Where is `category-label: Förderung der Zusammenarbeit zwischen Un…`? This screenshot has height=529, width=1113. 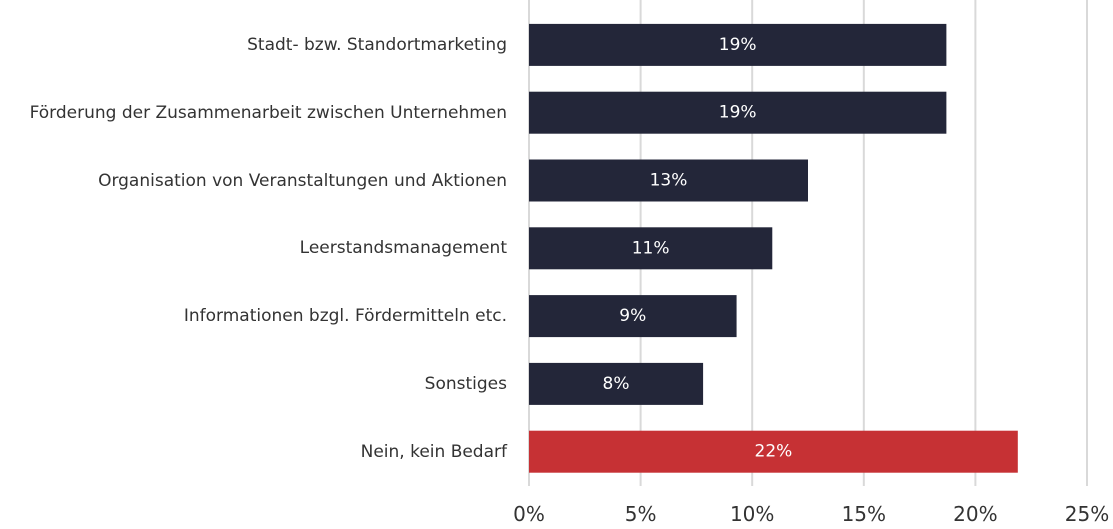 category-label: Förderung der Zusammenarbeit zwischen Un… is located at coordinates (268, 112).